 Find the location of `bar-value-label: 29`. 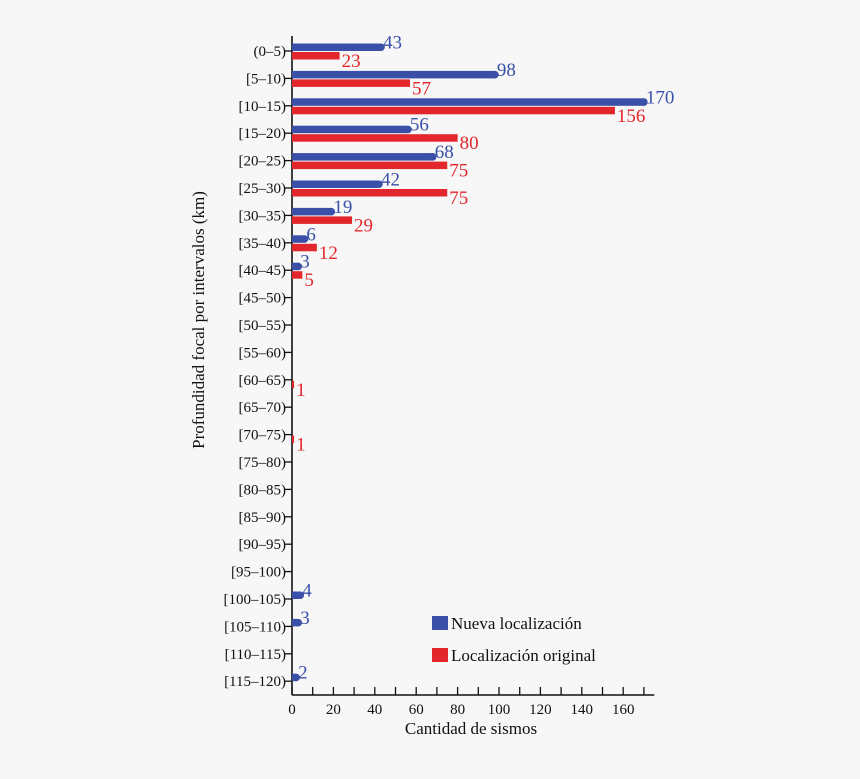

bar-value-label: 29 is located at coordinates (363, 225).